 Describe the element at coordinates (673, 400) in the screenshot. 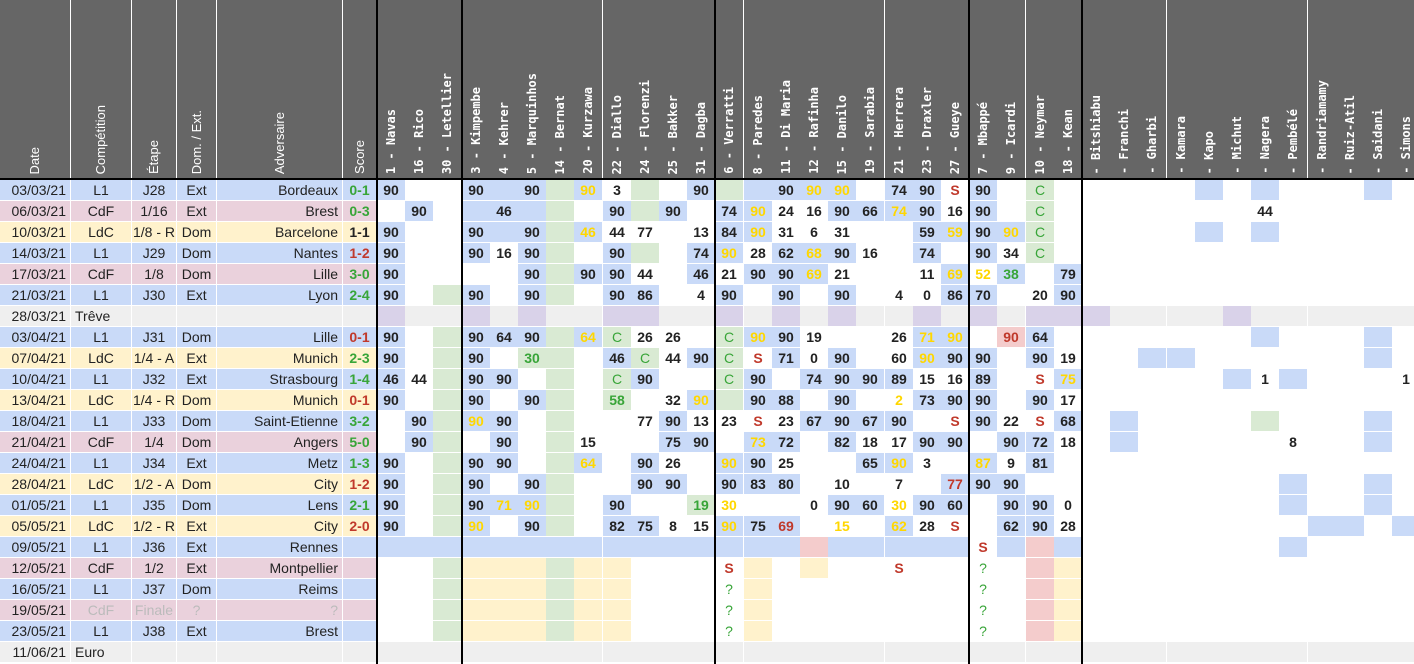

I see `player-cell: 32` at that location.